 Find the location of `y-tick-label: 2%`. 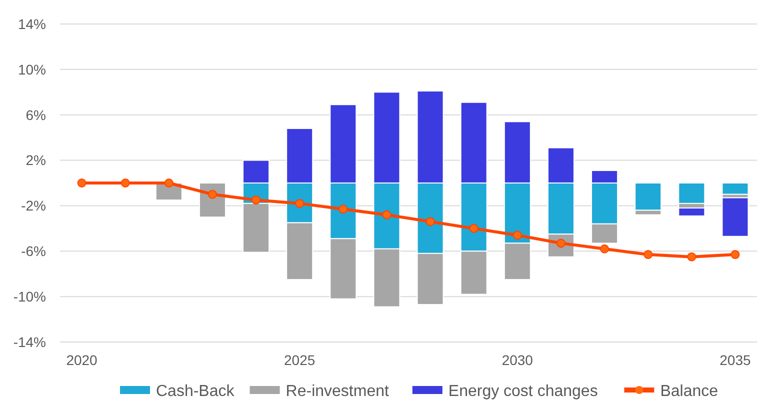

y-tick-label: 2% is located at coordinates (36, 160).